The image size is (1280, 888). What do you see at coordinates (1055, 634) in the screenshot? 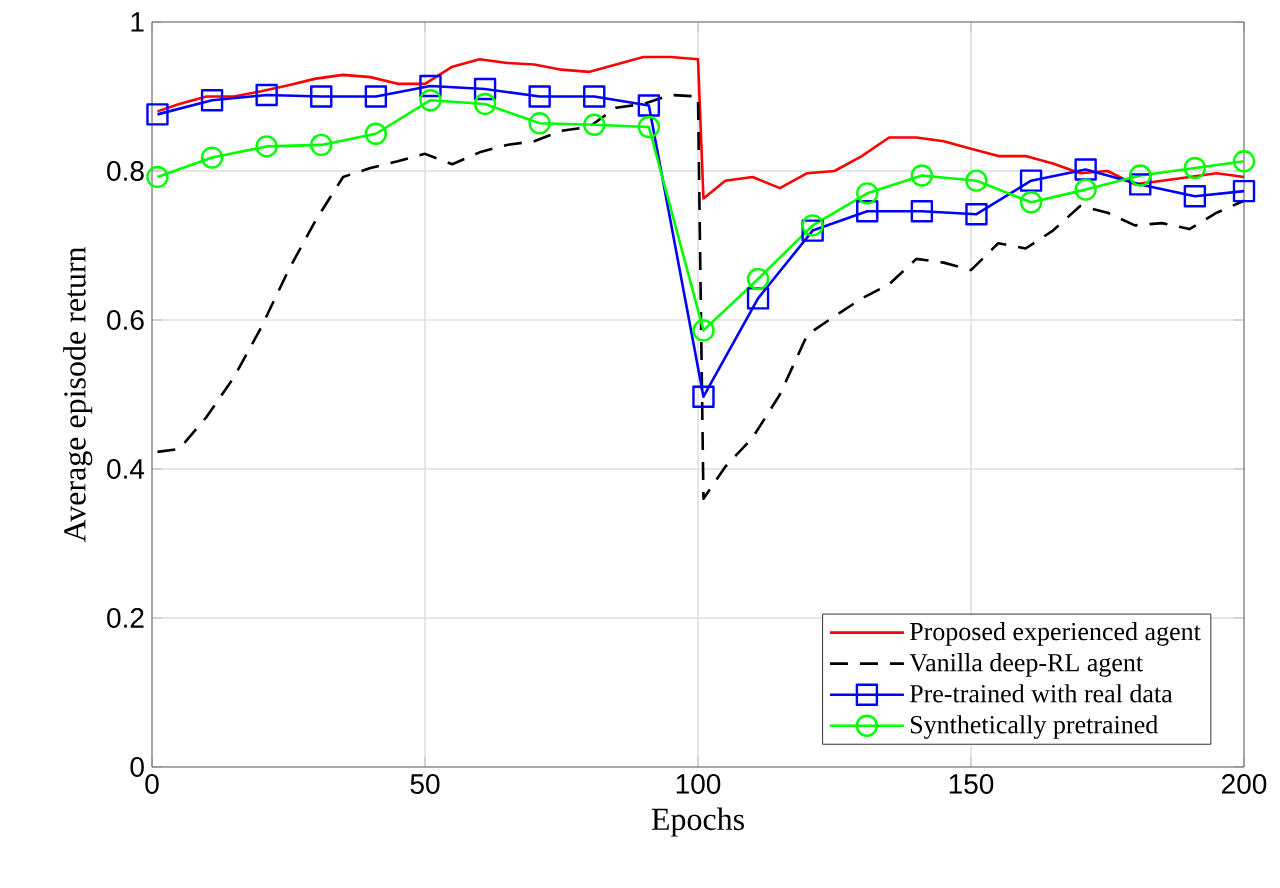
I see `legend-label: Proposed experienced agent` at bounding box center [1055, 634].